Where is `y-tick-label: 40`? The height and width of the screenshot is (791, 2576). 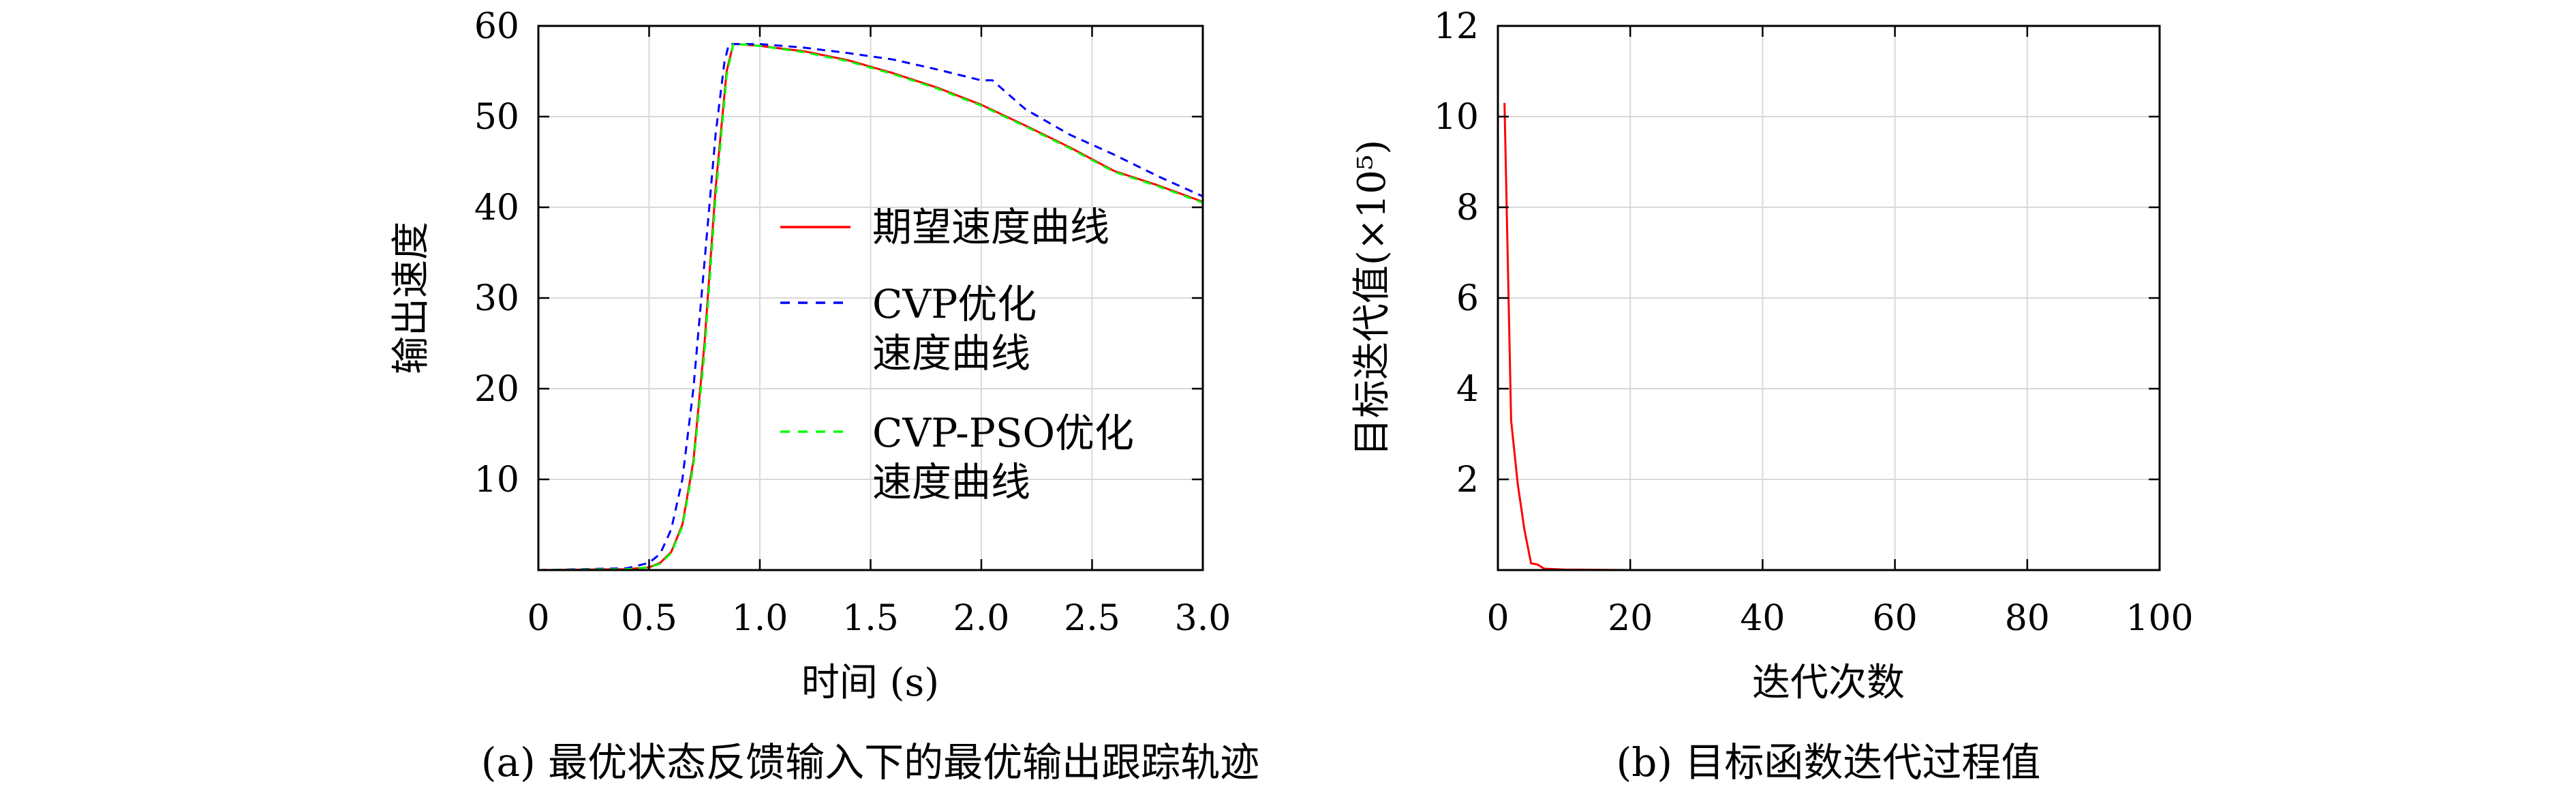
y-tick-label: 40 is located at coordinates (497, 208).